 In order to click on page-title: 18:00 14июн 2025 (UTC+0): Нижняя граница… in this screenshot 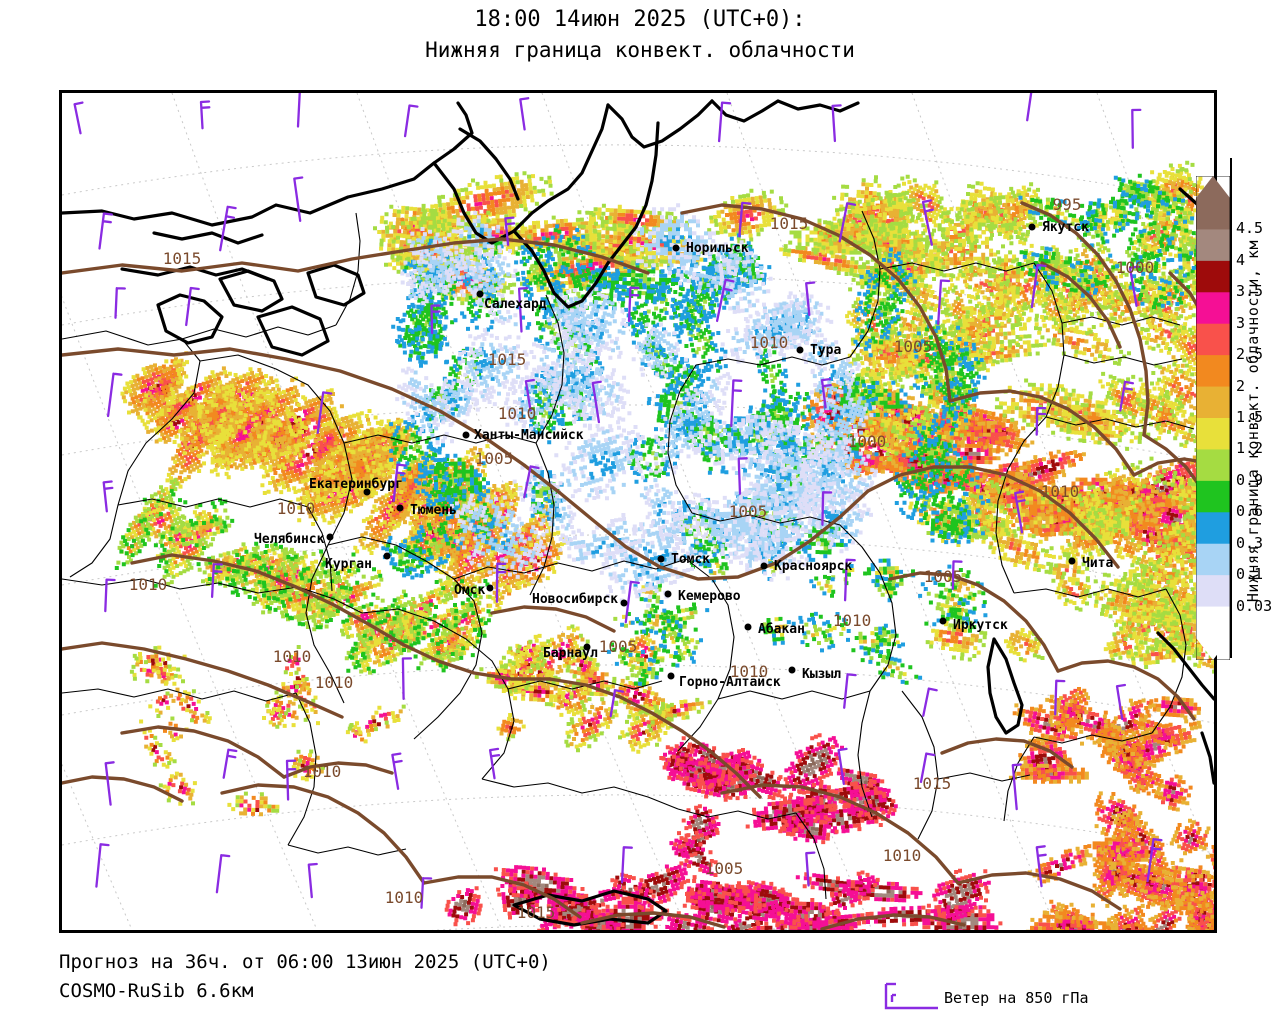, I will do `click(640, 35)`.